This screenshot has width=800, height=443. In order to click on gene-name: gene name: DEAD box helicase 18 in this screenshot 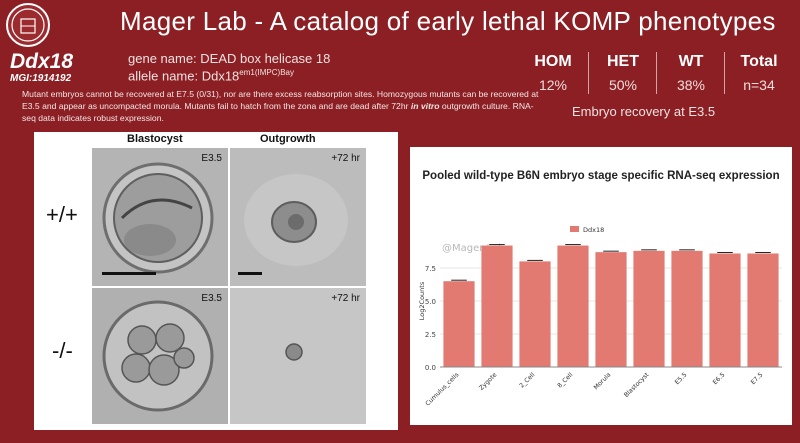, I will do `click(229, 58)`.